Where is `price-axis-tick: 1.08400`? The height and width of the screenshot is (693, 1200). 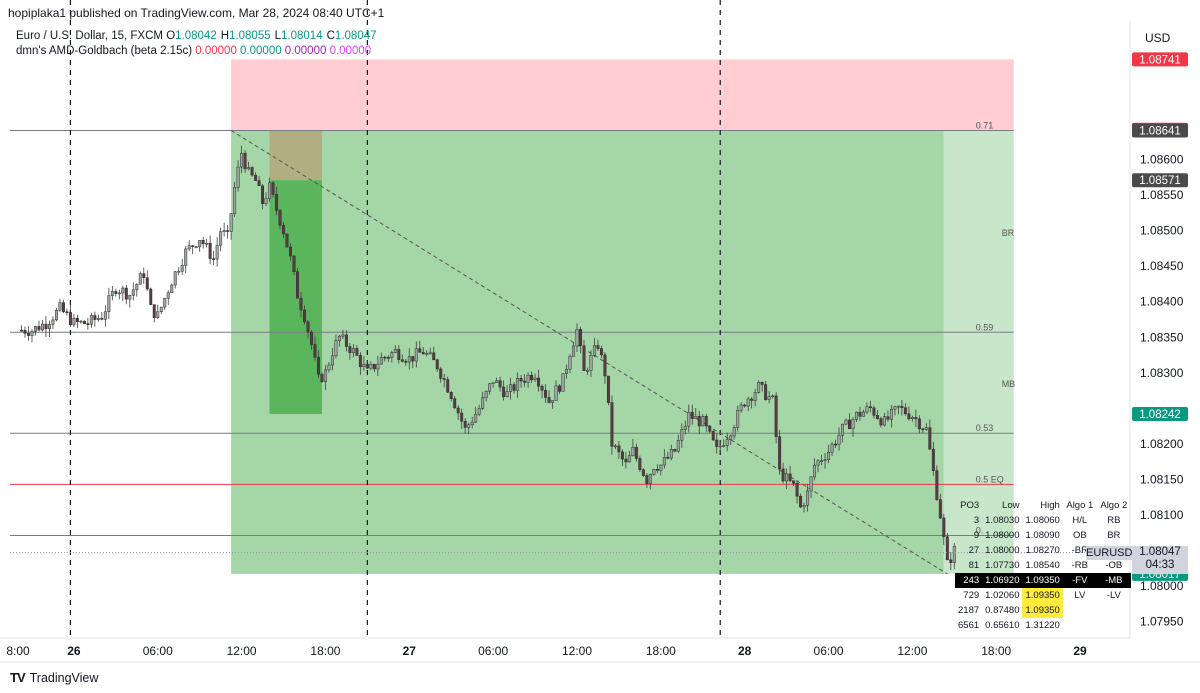 price-axis-tick: 1.08400 is located at coordinates (1162, 302).